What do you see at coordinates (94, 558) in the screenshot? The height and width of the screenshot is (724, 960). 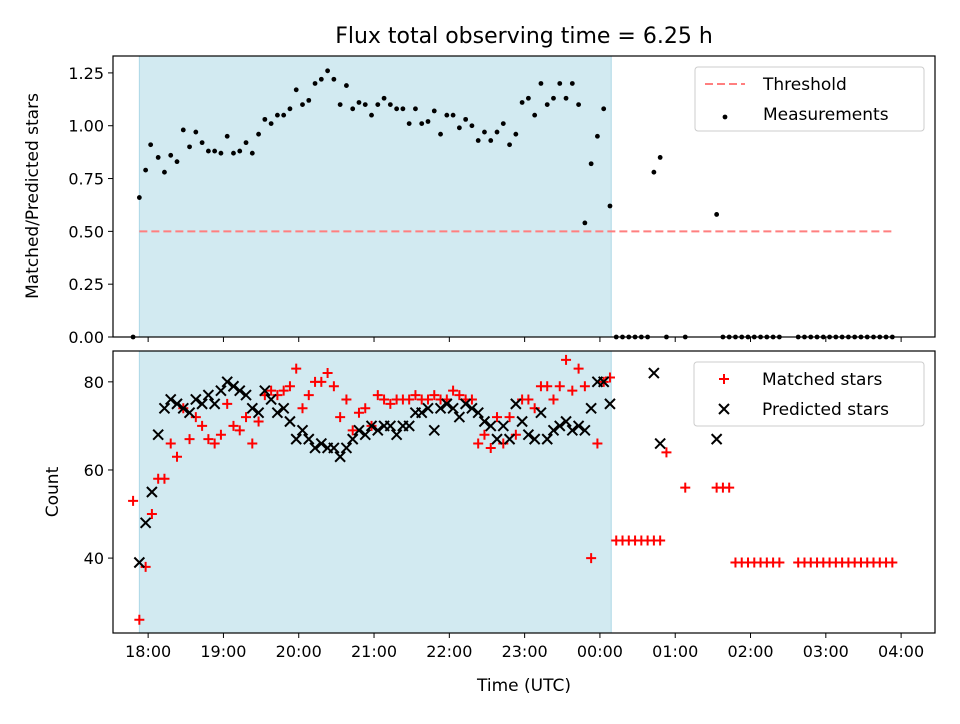 I see `y-tick-label: 40` at bounding box center [94, 558].